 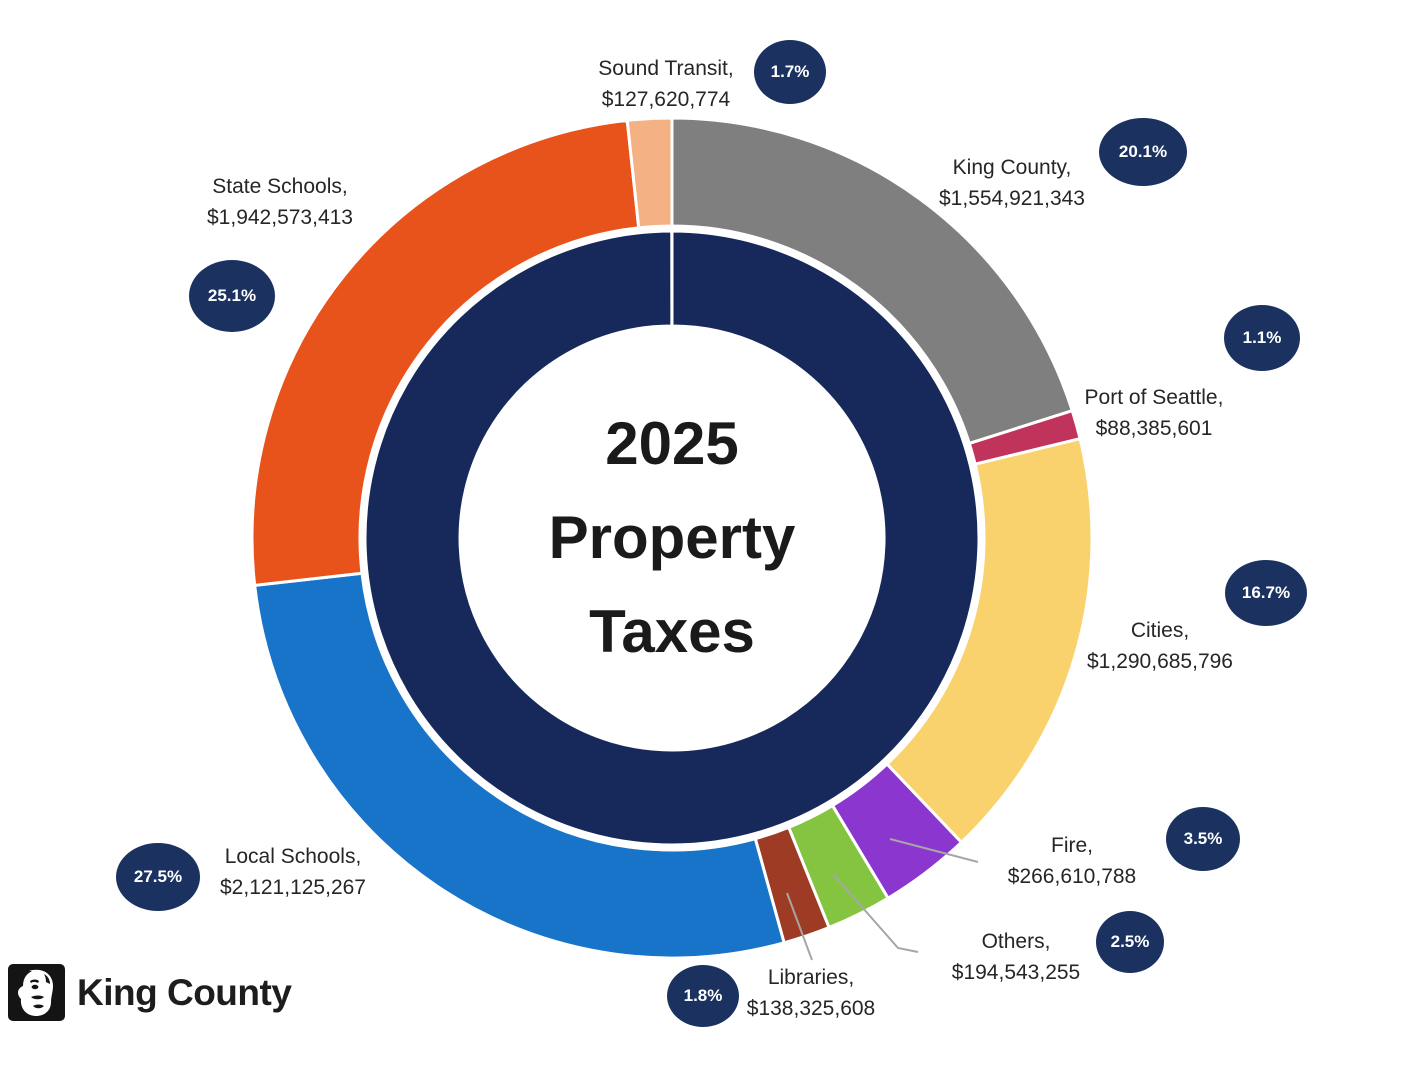 What do you see at coordinates (293, 872) in the screenshot?
I see `label-local-schools: Local Schools, $2,121,125,267` at bounding box center [293, 872].